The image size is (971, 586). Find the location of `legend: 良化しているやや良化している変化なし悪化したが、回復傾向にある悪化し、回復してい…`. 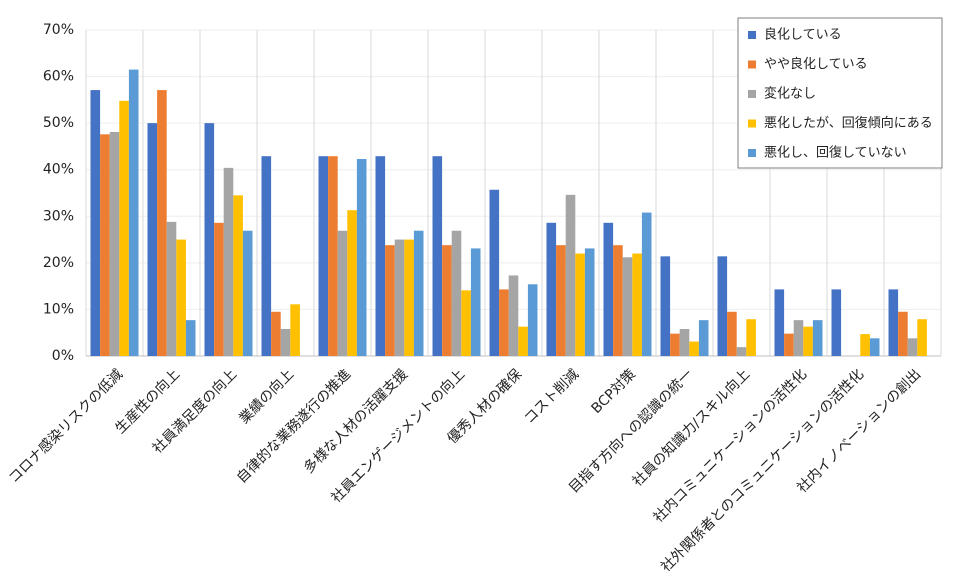

legend: 良化しているやや良化している変化なし悪化したが、回復傾向にある悪化し、回復してい… is located at coordinates (840, 93).